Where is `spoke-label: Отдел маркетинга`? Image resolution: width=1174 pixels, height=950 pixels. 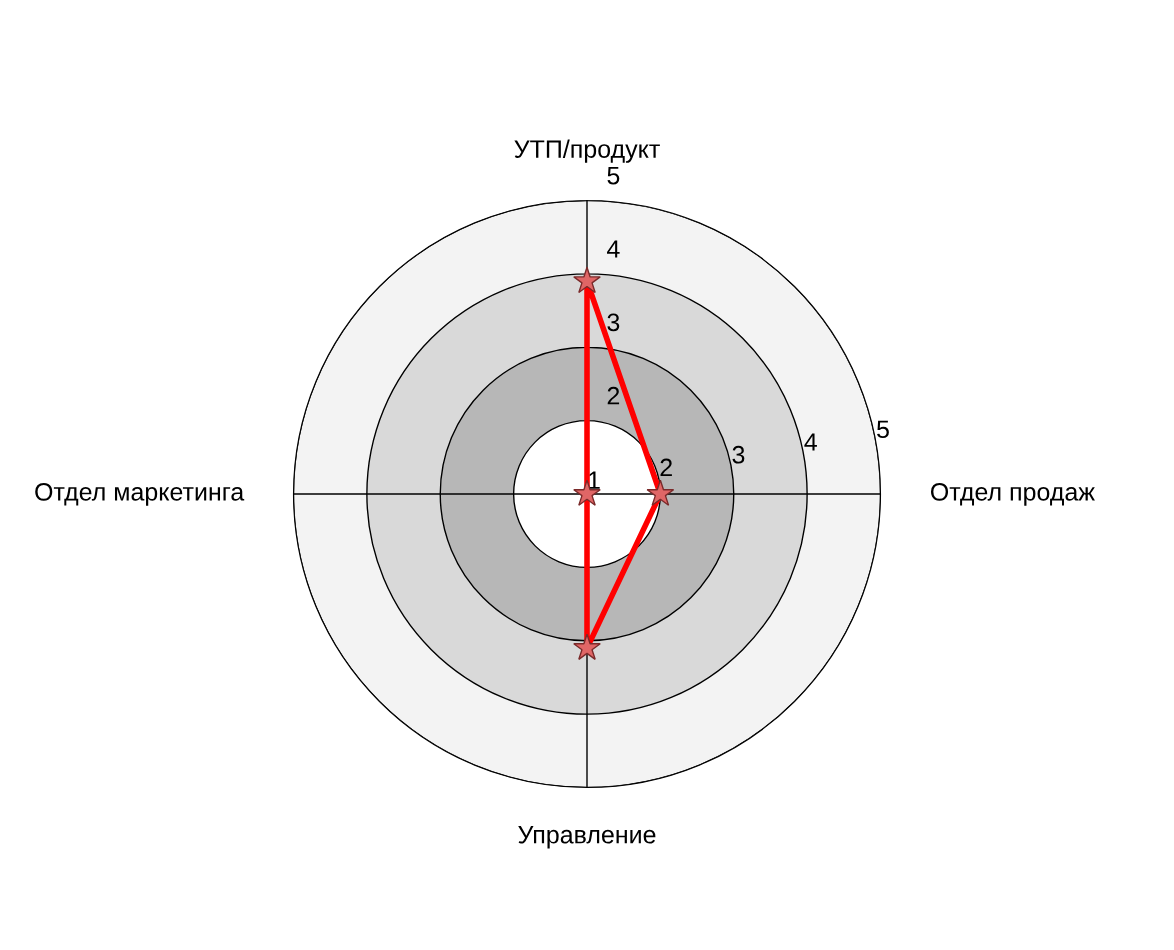 spoke-label: Отдел маркетинга is located at coordinates (140, 494).